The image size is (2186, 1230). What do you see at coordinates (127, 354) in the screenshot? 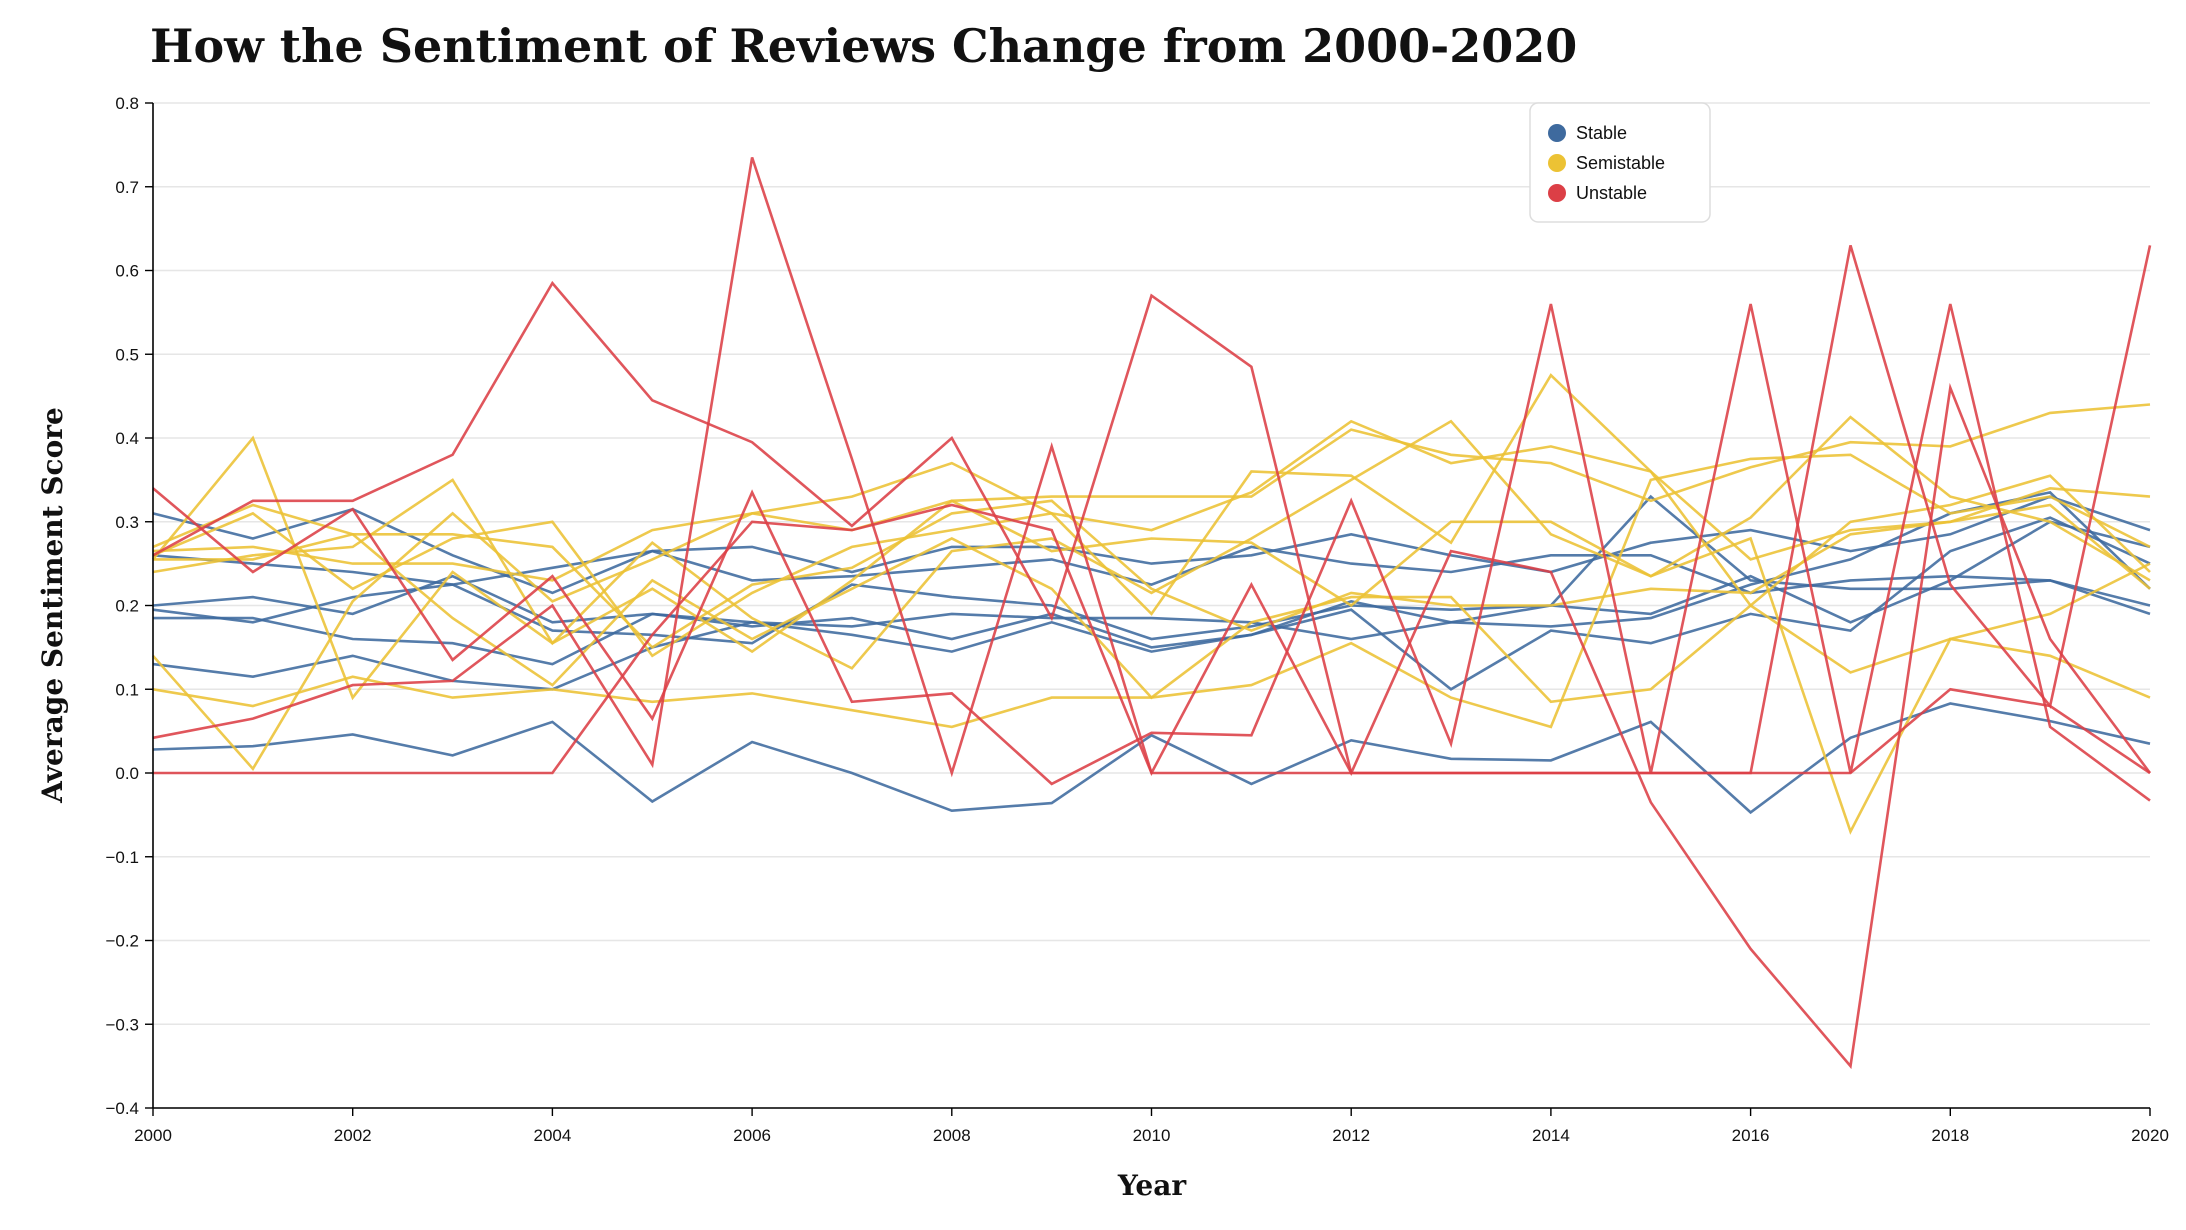
I see `y-tick-label: 0.5` at bounding box center [127, 354].